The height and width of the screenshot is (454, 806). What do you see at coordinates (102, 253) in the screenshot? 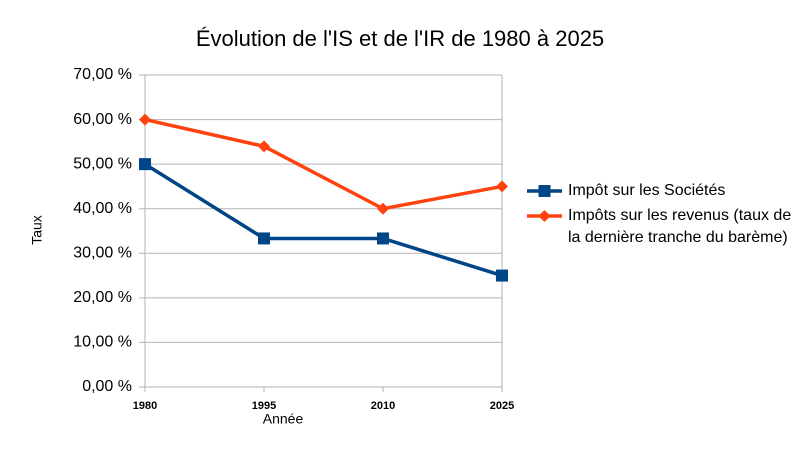
I see `y-tick-label: 30,00 %` at bounding box center [102, 253].